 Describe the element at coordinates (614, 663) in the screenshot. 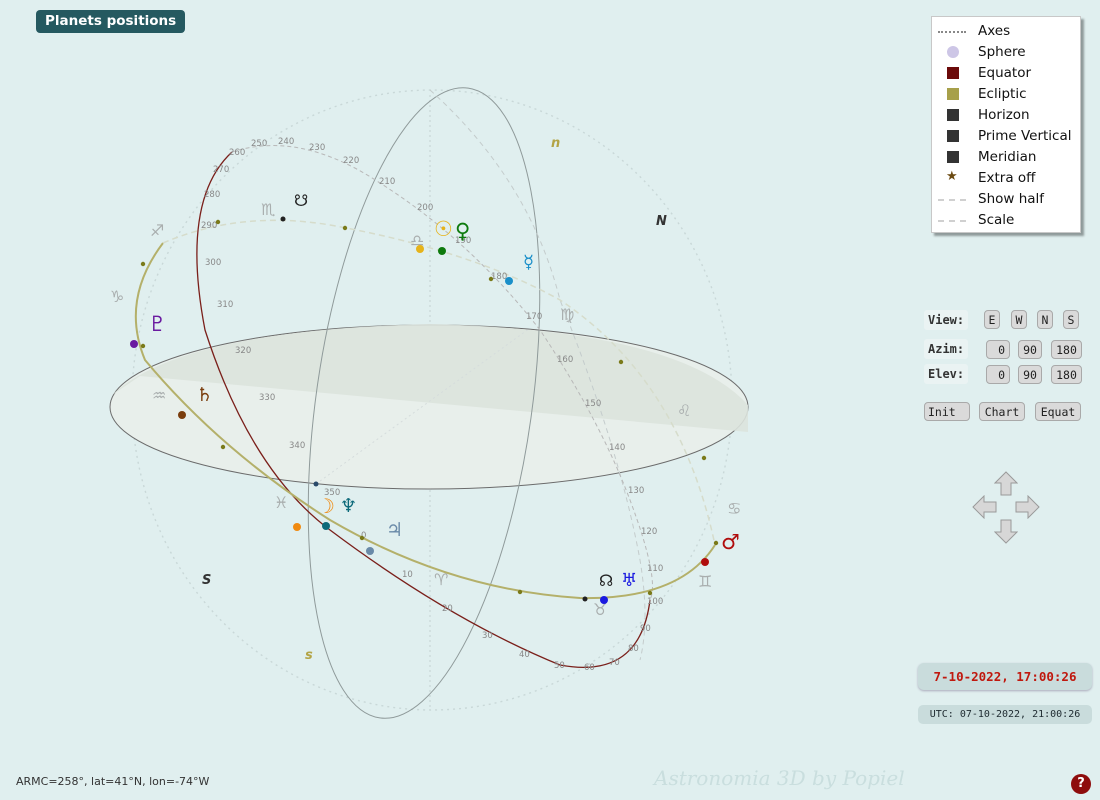

I see `equator-tick-label: 70` at that location.